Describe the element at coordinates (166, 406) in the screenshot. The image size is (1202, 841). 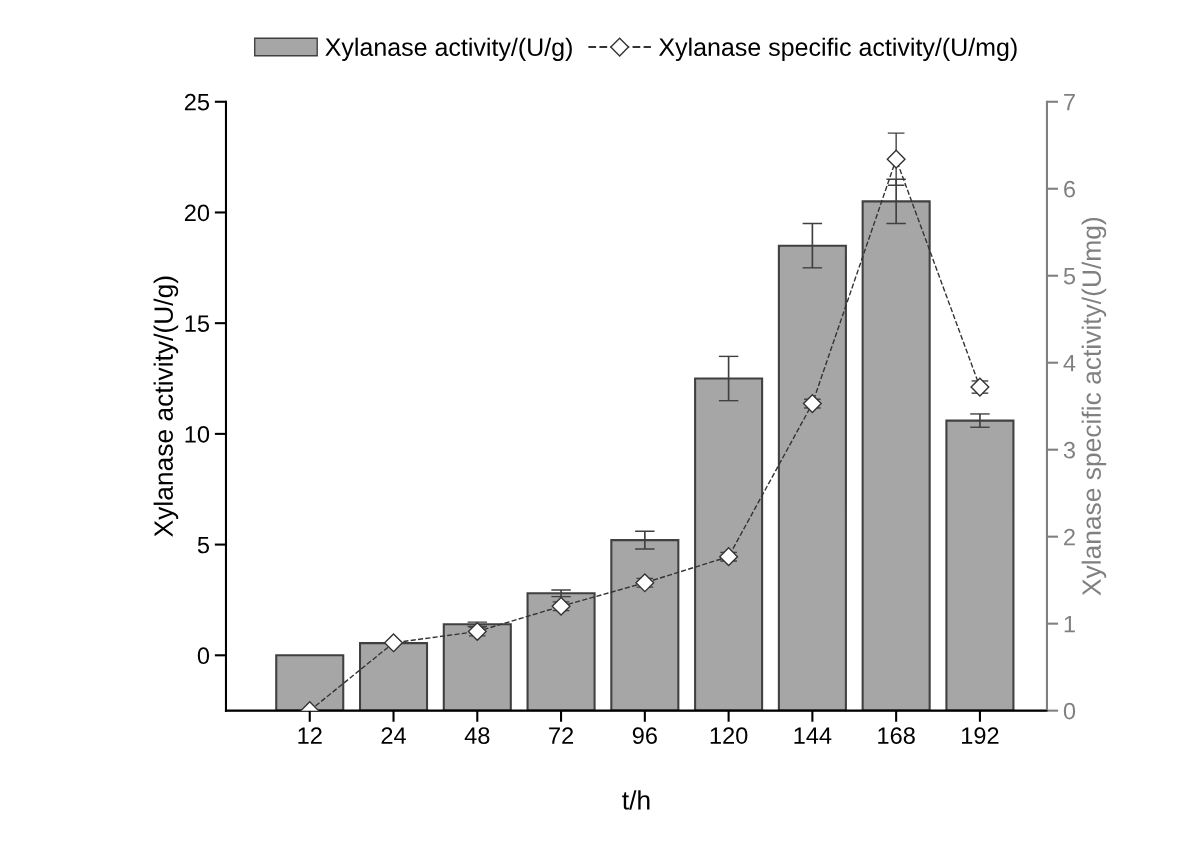
I see `y-axis-title: Xylanase activity/(U/g)` at that location.